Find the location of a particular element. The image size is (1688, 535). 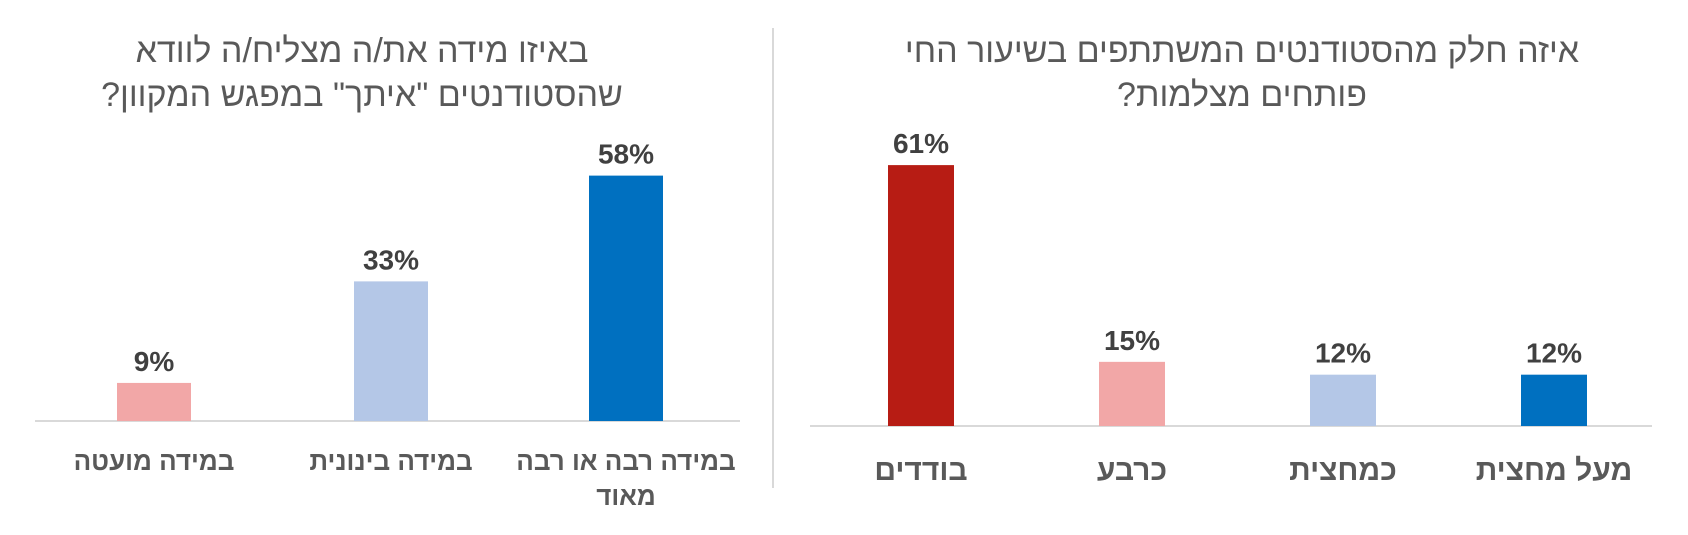

category-label: מאוד is located at coordinates (626, 496).